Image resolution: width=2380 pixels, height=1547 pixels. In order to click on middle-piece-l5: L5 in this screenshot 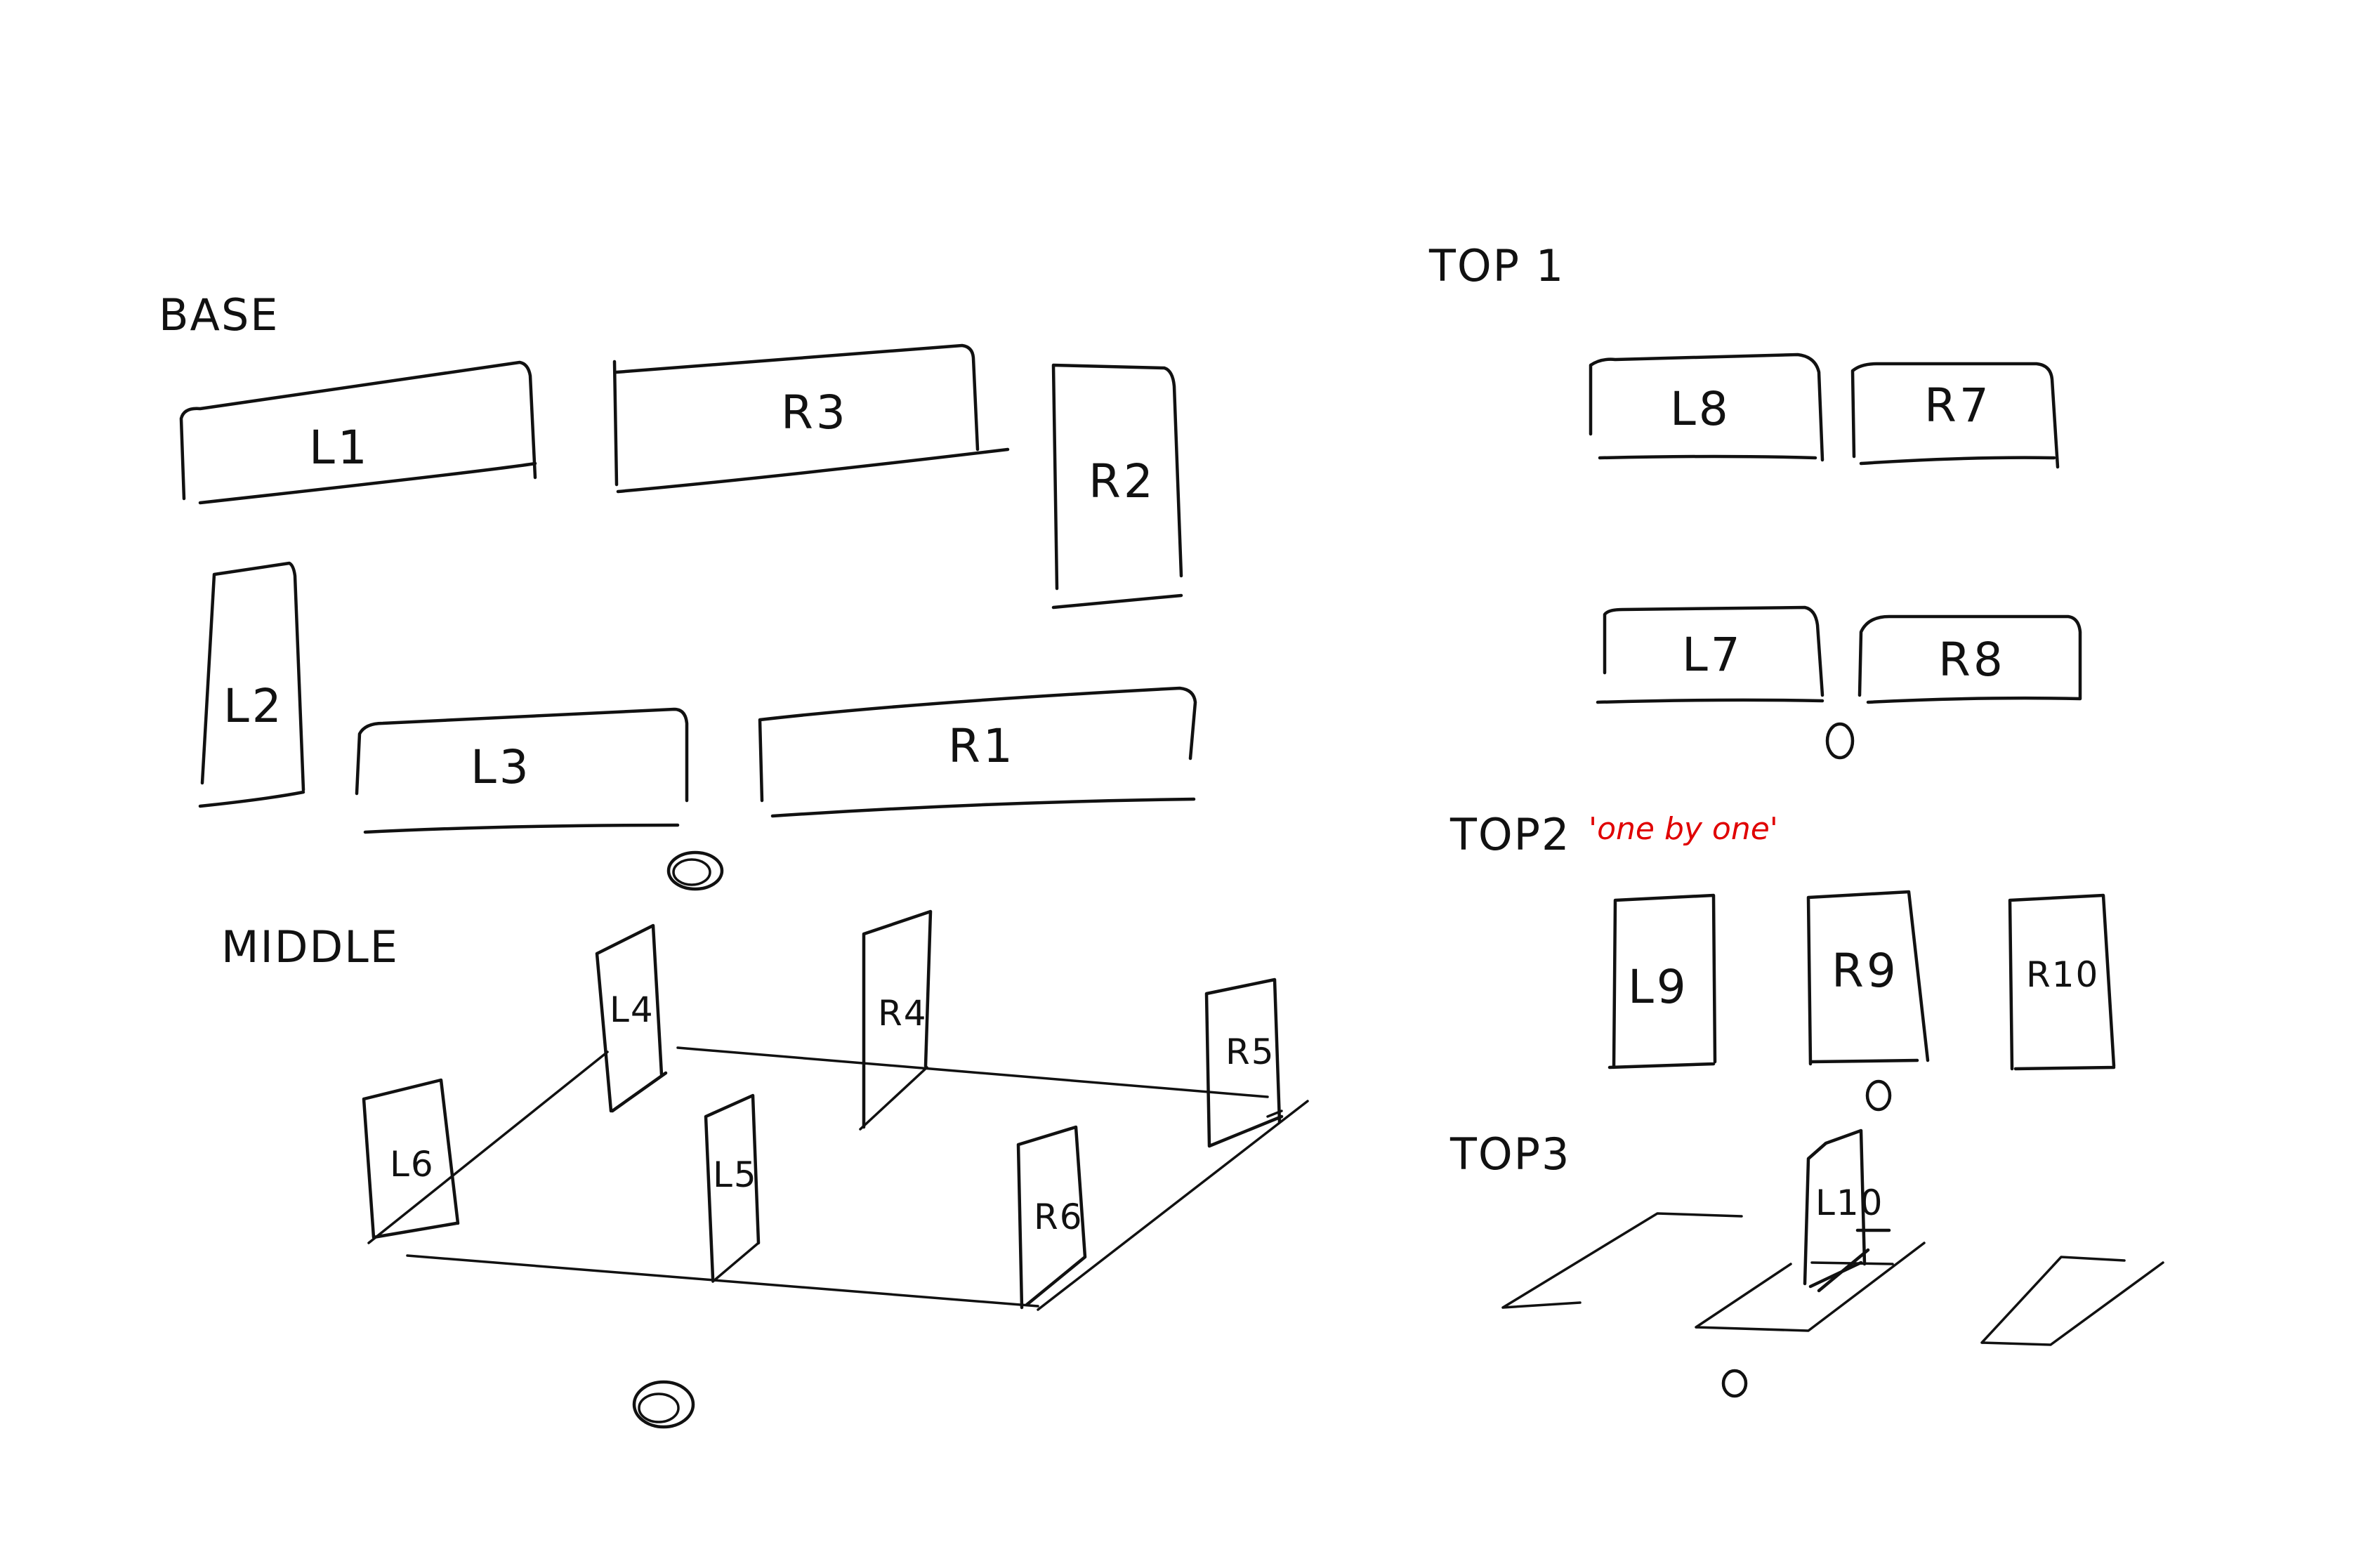, I will do `click(732, 1186)`.